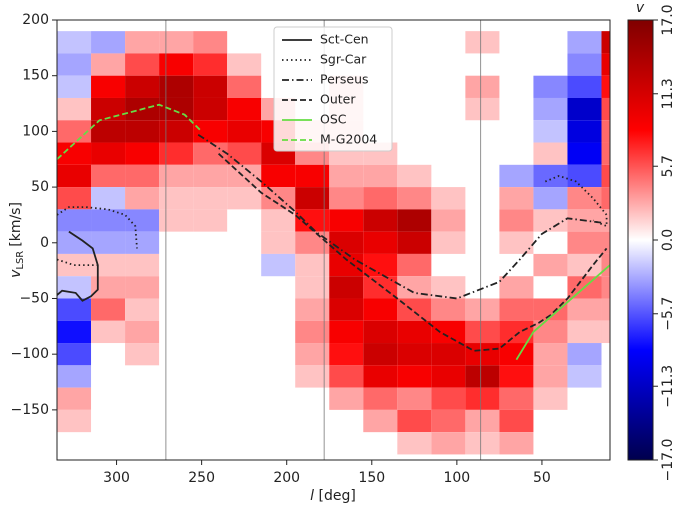 The height and width of the screenshot is (513, 677). I want to click on x-tick-label: 150, so click(371, 478).